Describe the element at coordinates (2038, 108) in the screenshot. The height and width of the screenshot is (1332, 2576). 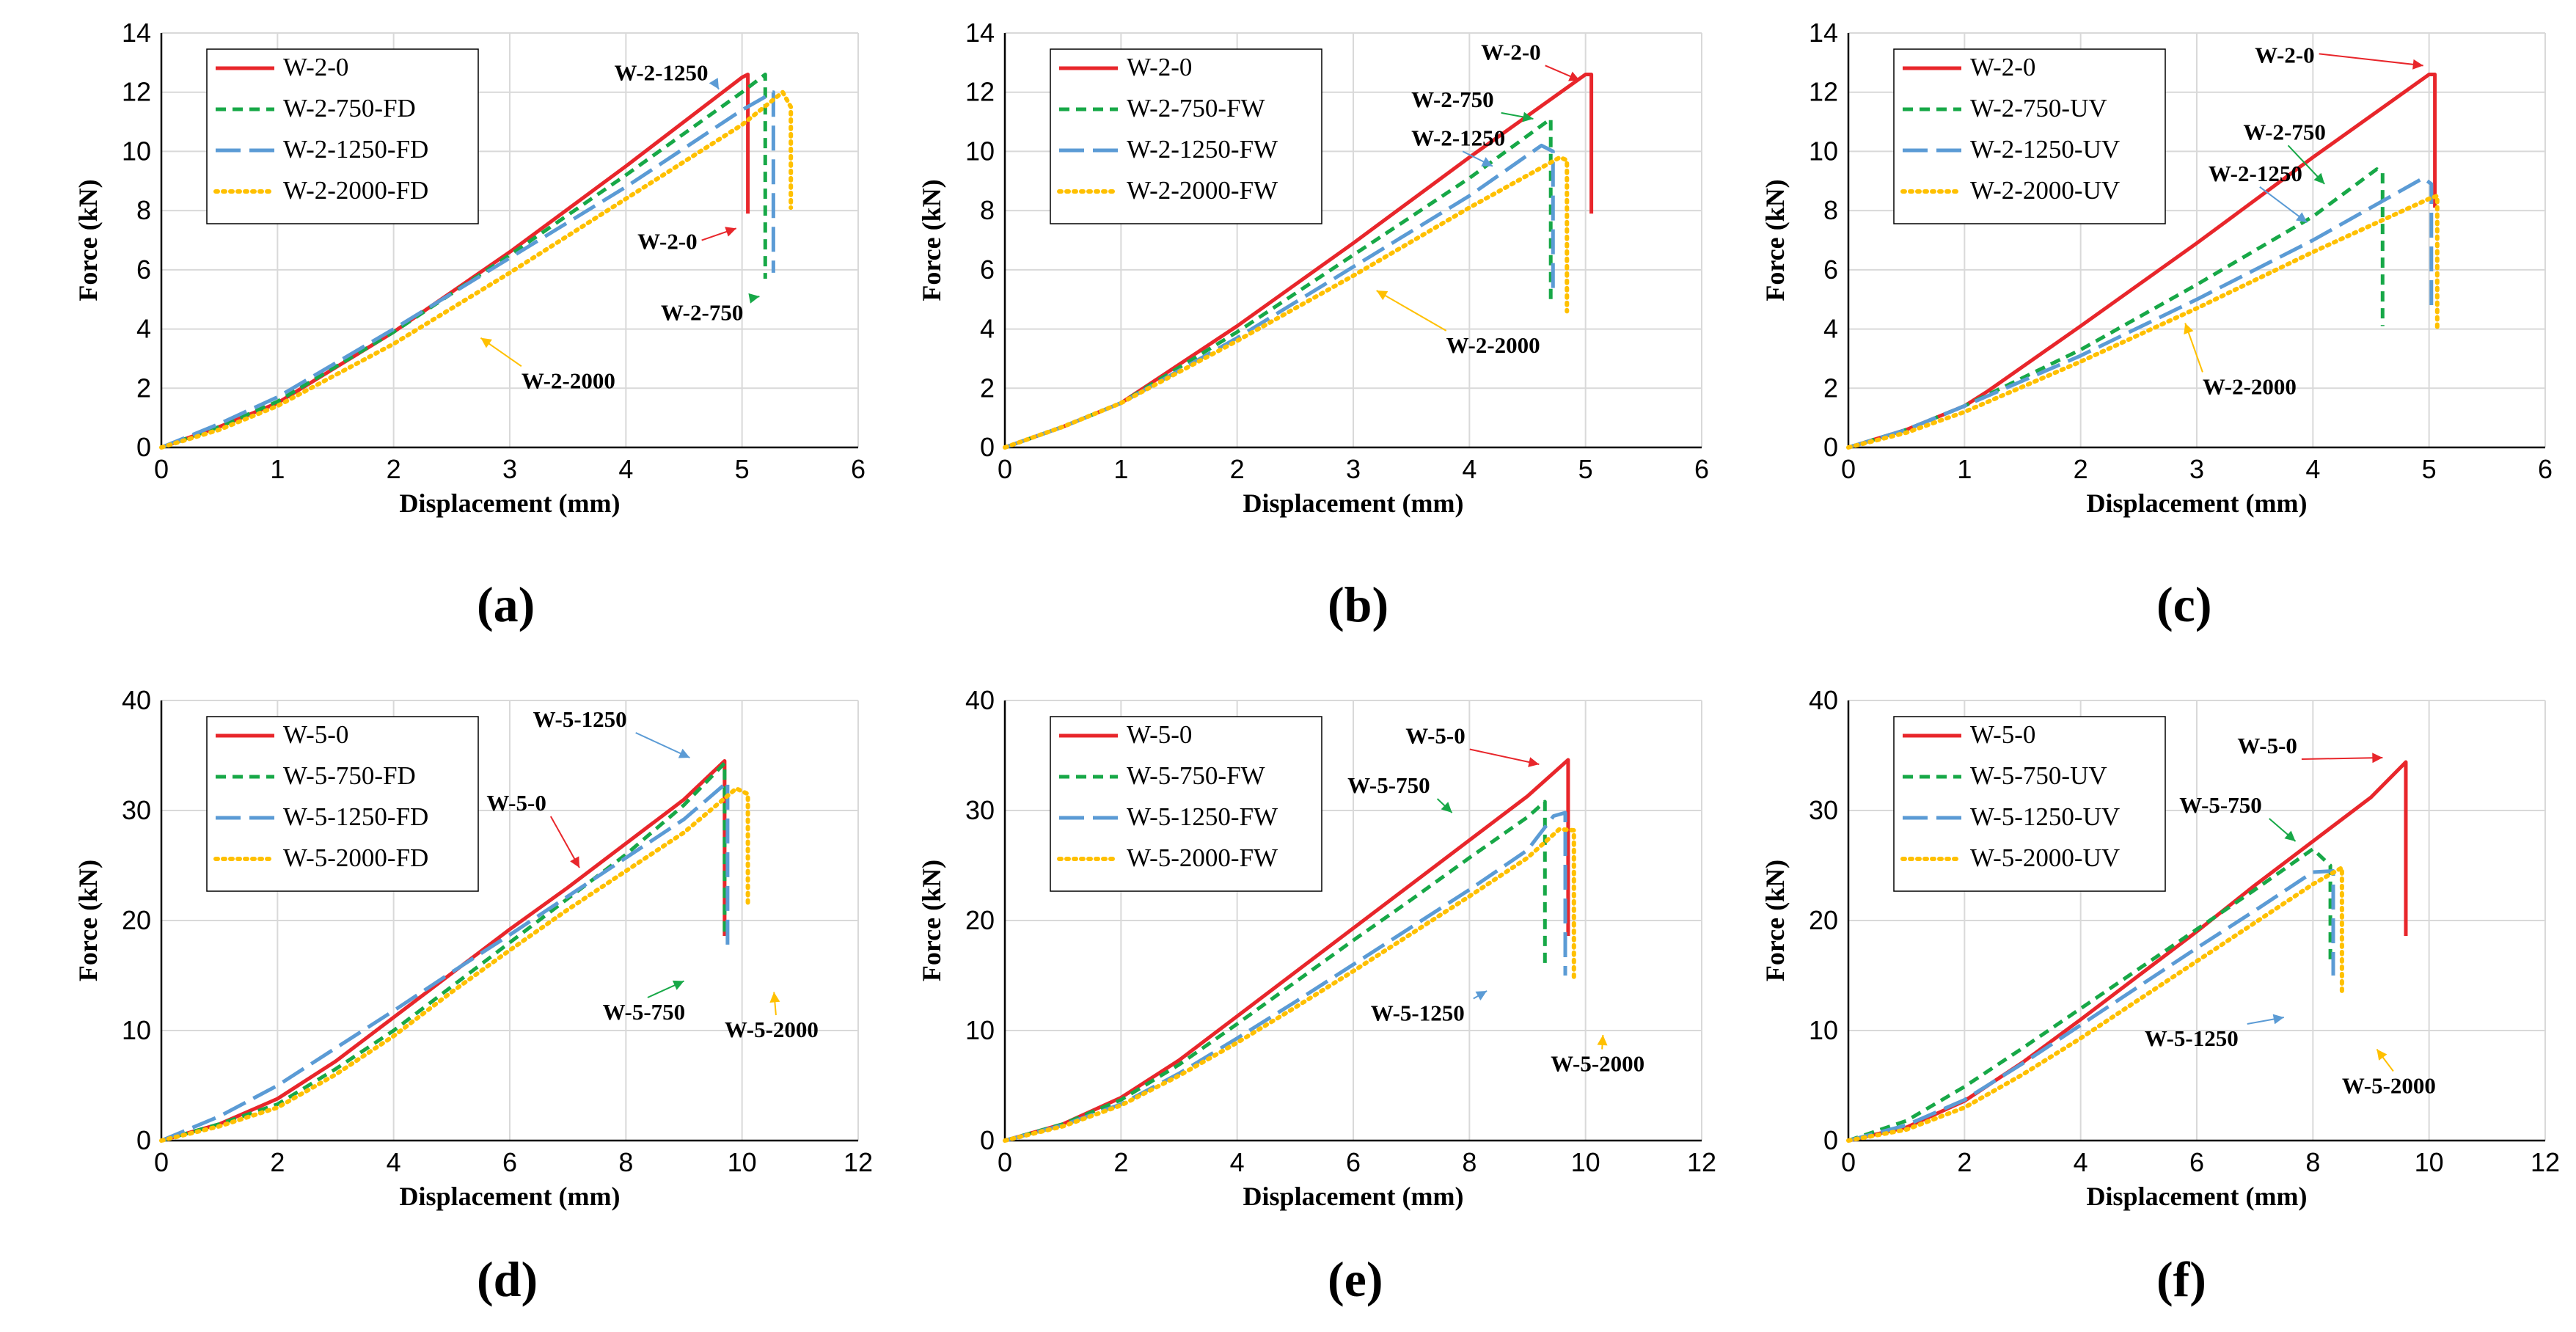
I see `p2-legend-label-1: W-2-750-UV` at that location.